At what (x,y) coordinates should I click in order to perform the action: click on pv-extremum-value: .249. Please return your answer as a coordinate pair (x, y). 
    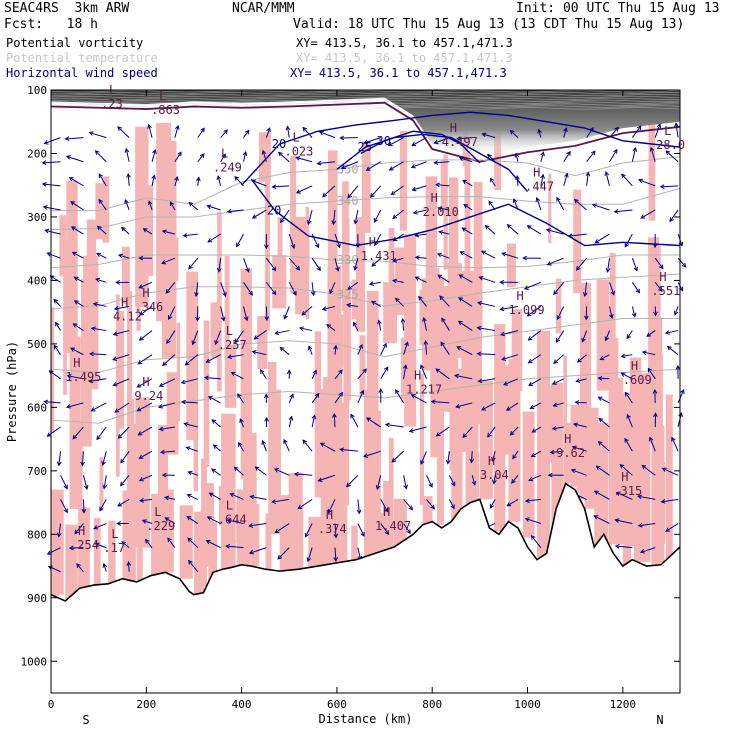
    Looking at the image, I should click on (227, 167).